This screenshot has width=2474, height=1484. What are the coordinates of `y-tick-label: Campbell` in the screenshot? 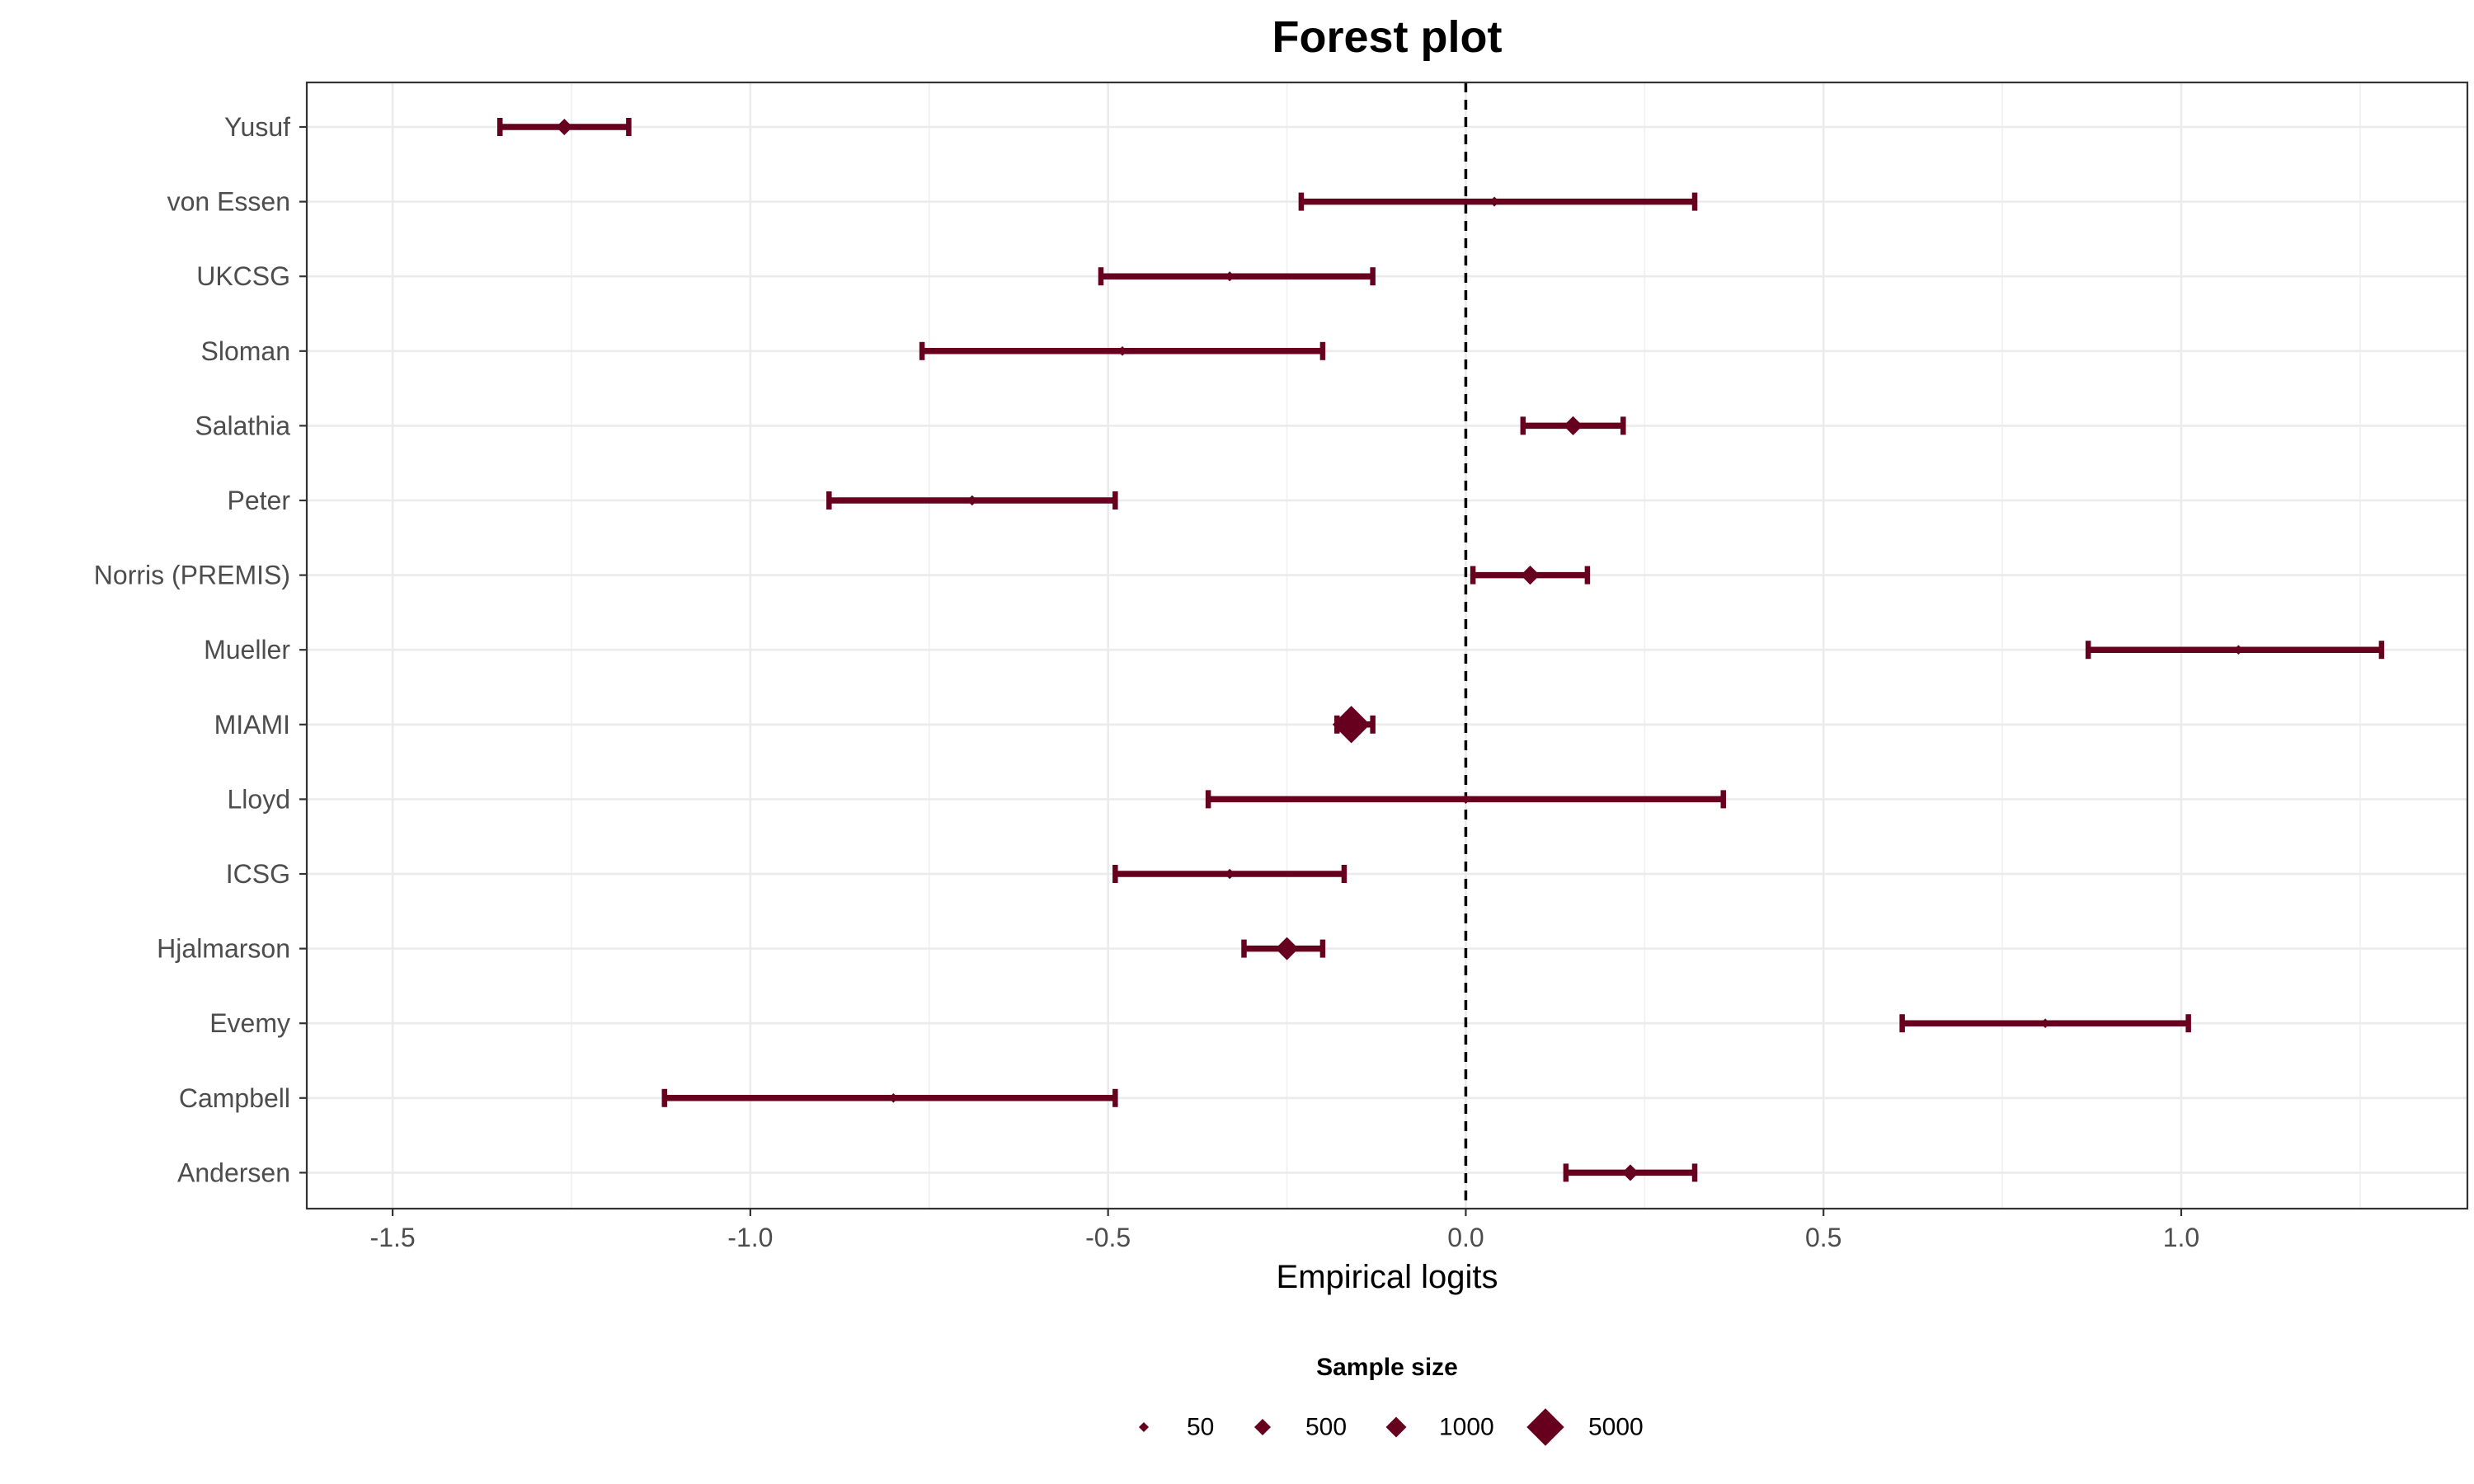 It's located at (234, 1098).